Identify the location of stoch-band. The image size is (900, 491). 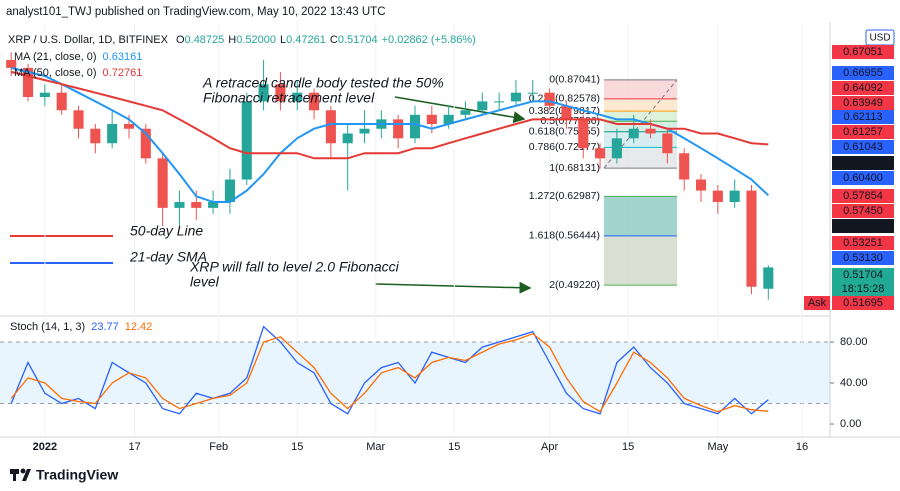
(415, 372).